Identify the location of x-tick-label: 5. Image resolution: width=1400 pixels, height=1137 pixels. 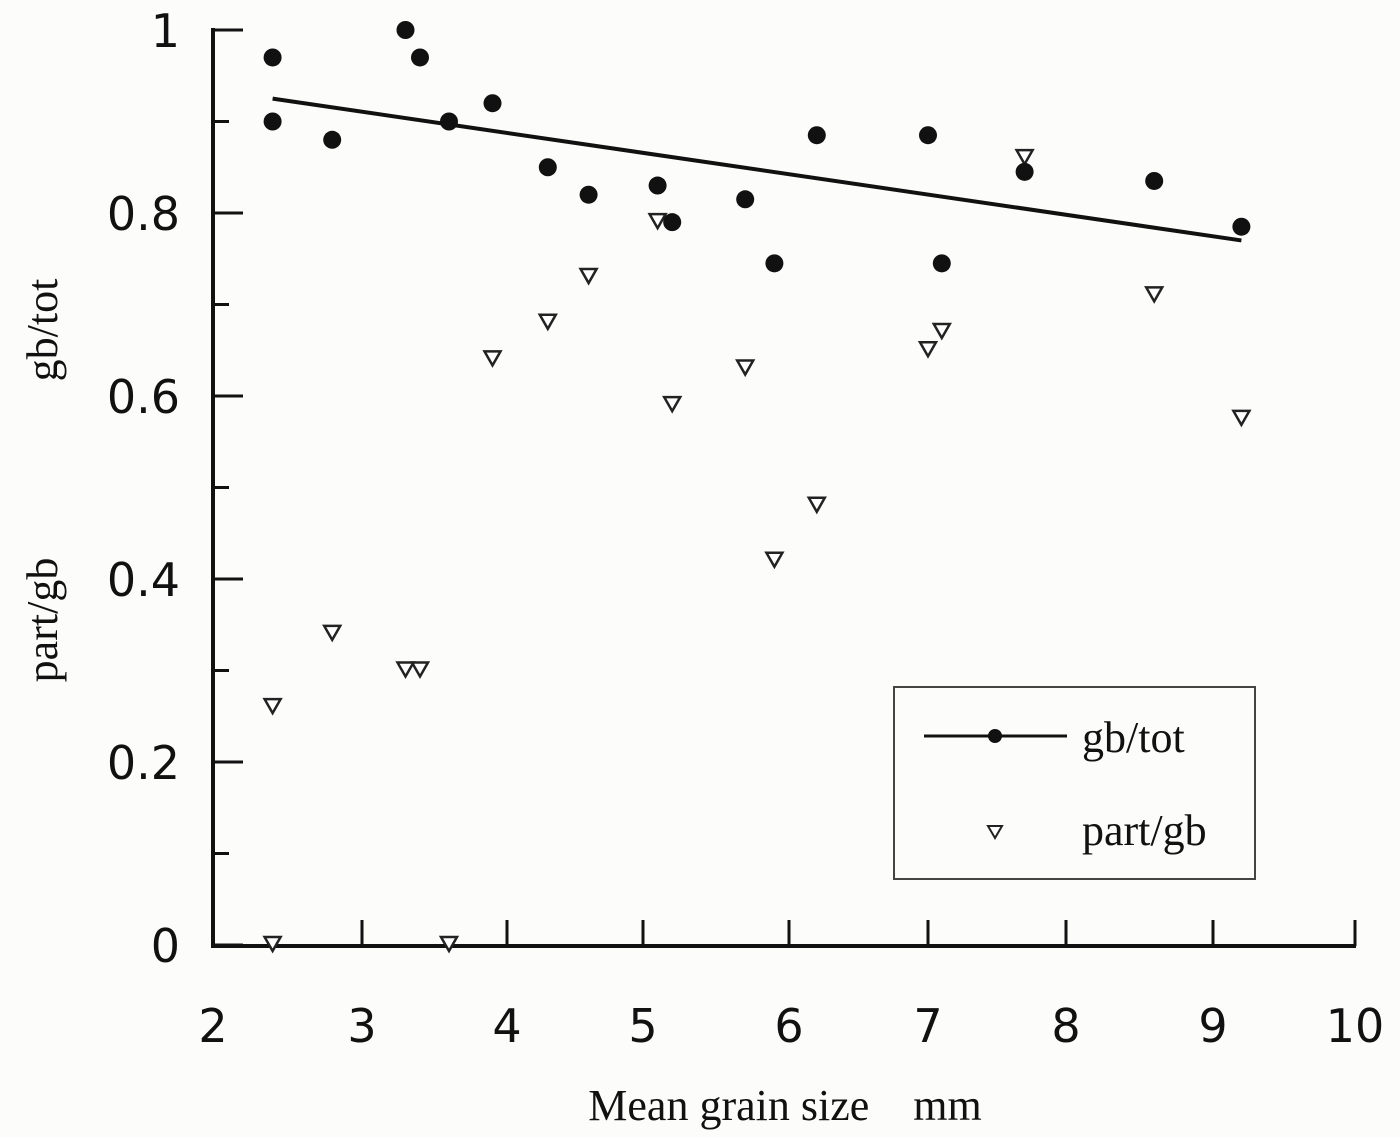
(642, 1026).